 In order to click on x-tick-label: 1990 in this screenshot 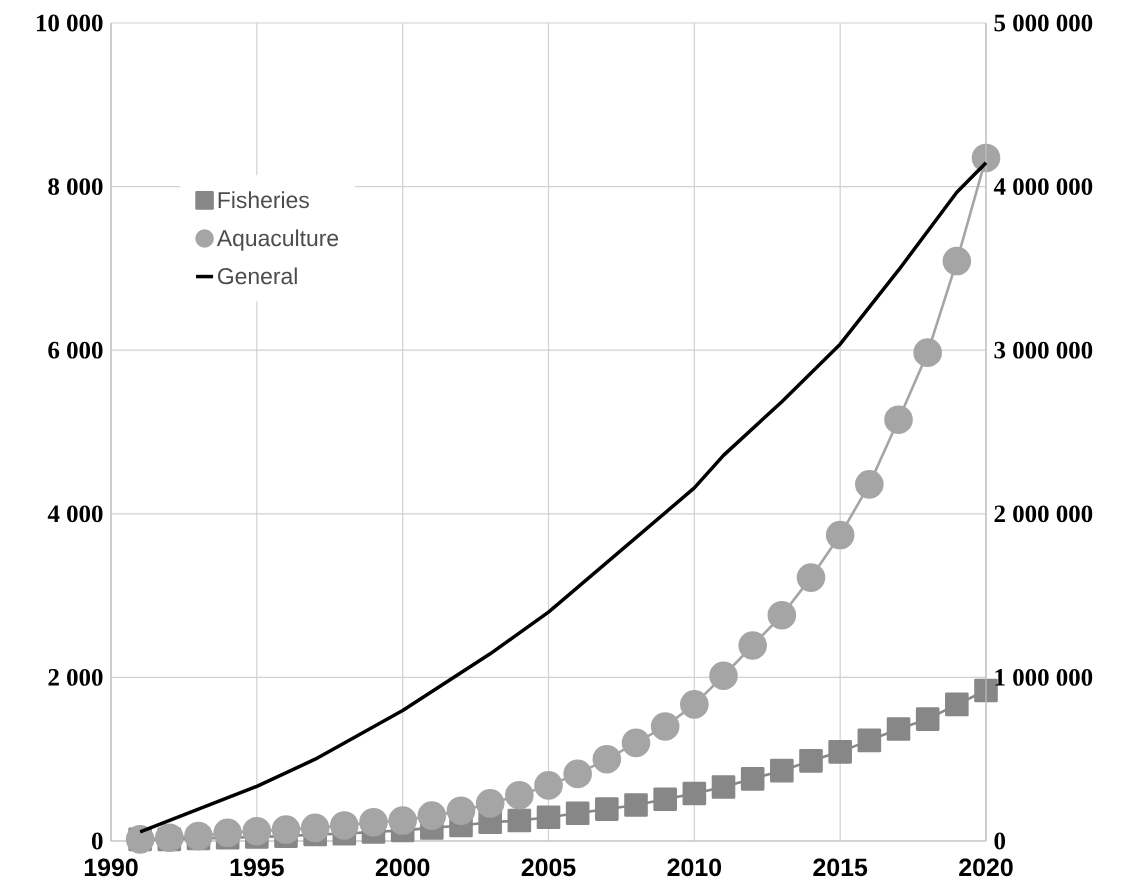, I will do `click(111, 867)`.